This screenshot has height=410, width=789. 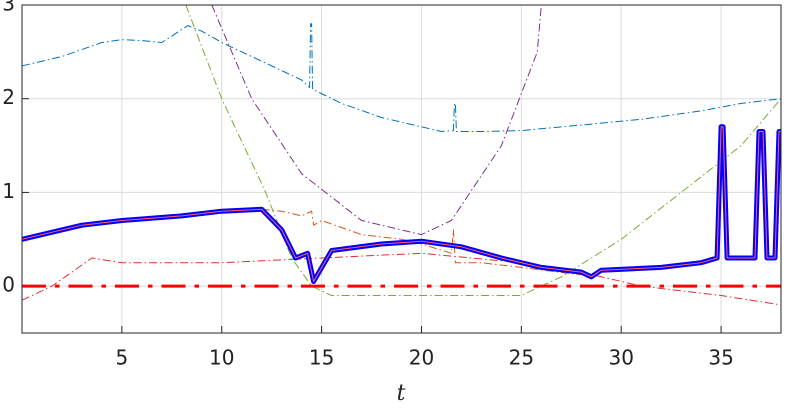 What do you see at coordinates (321, 358) in the screenshot?
I see `x-tick-label: 15` at bounding box center [321, 358].